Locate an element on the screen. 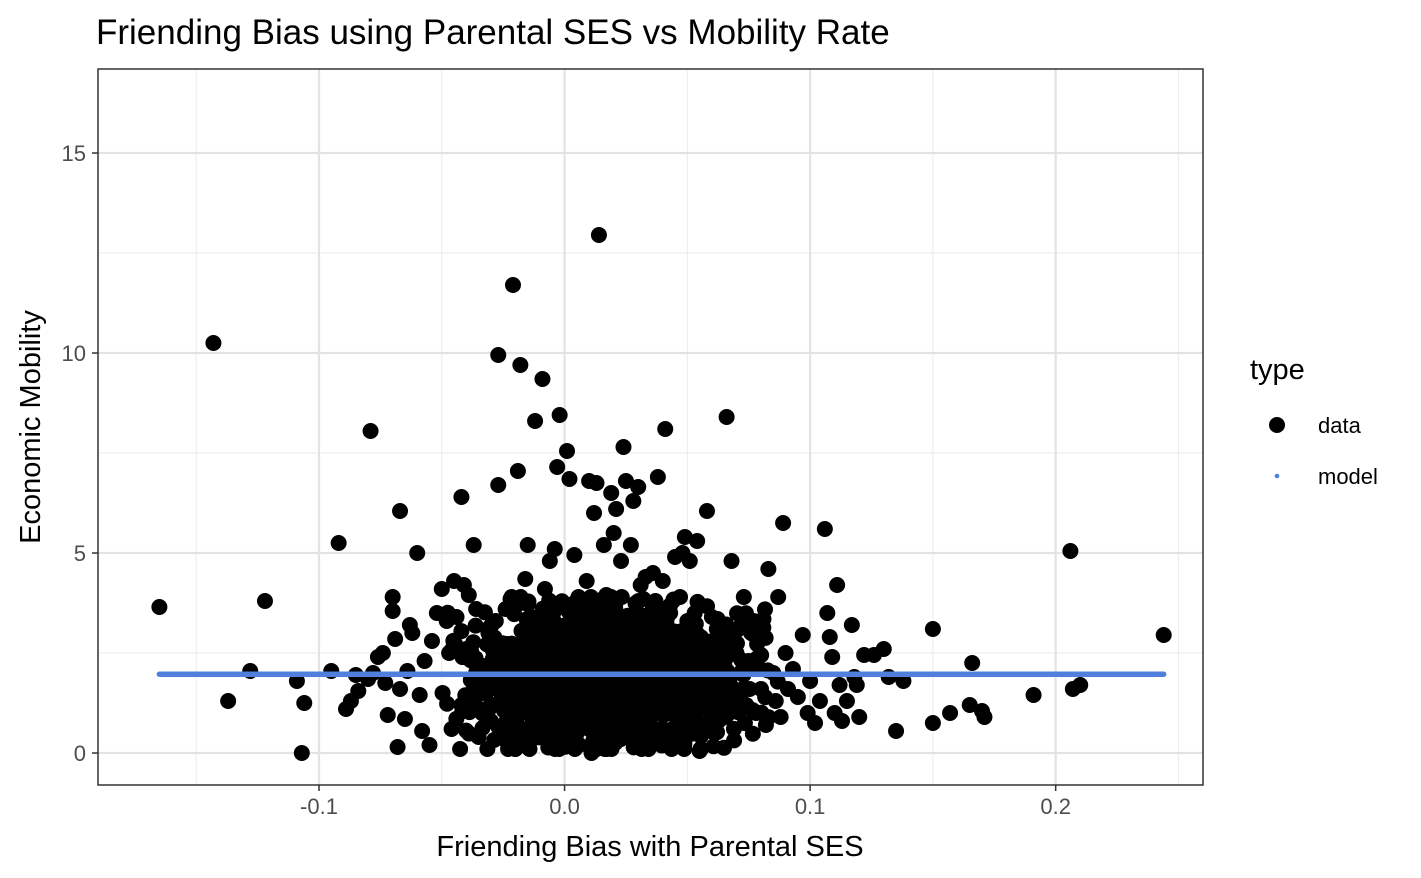 The width and height of the screenshot is (1421, 878). x-tick-label: 0.2 is located at coordinates (1055, 806).